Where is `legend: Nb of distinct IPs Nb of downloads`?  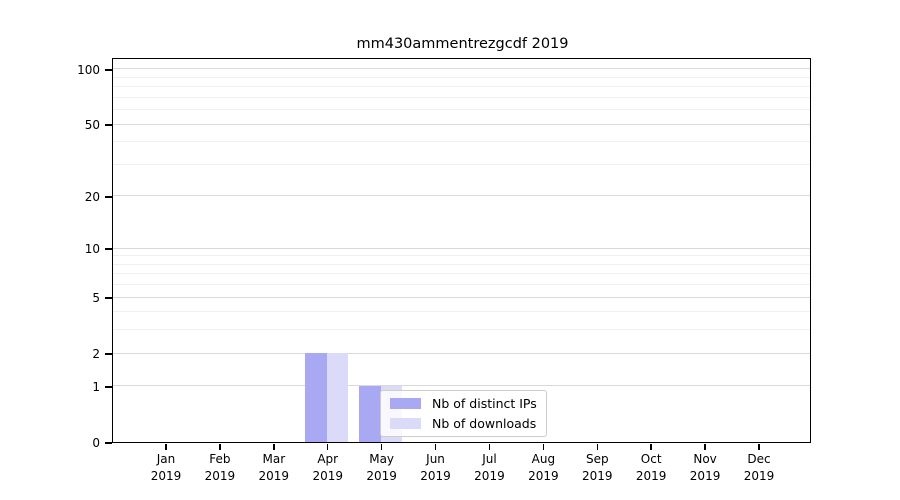 legend: Nb of distinct IPs Nb of downloads is located at coordinates (463, 413).